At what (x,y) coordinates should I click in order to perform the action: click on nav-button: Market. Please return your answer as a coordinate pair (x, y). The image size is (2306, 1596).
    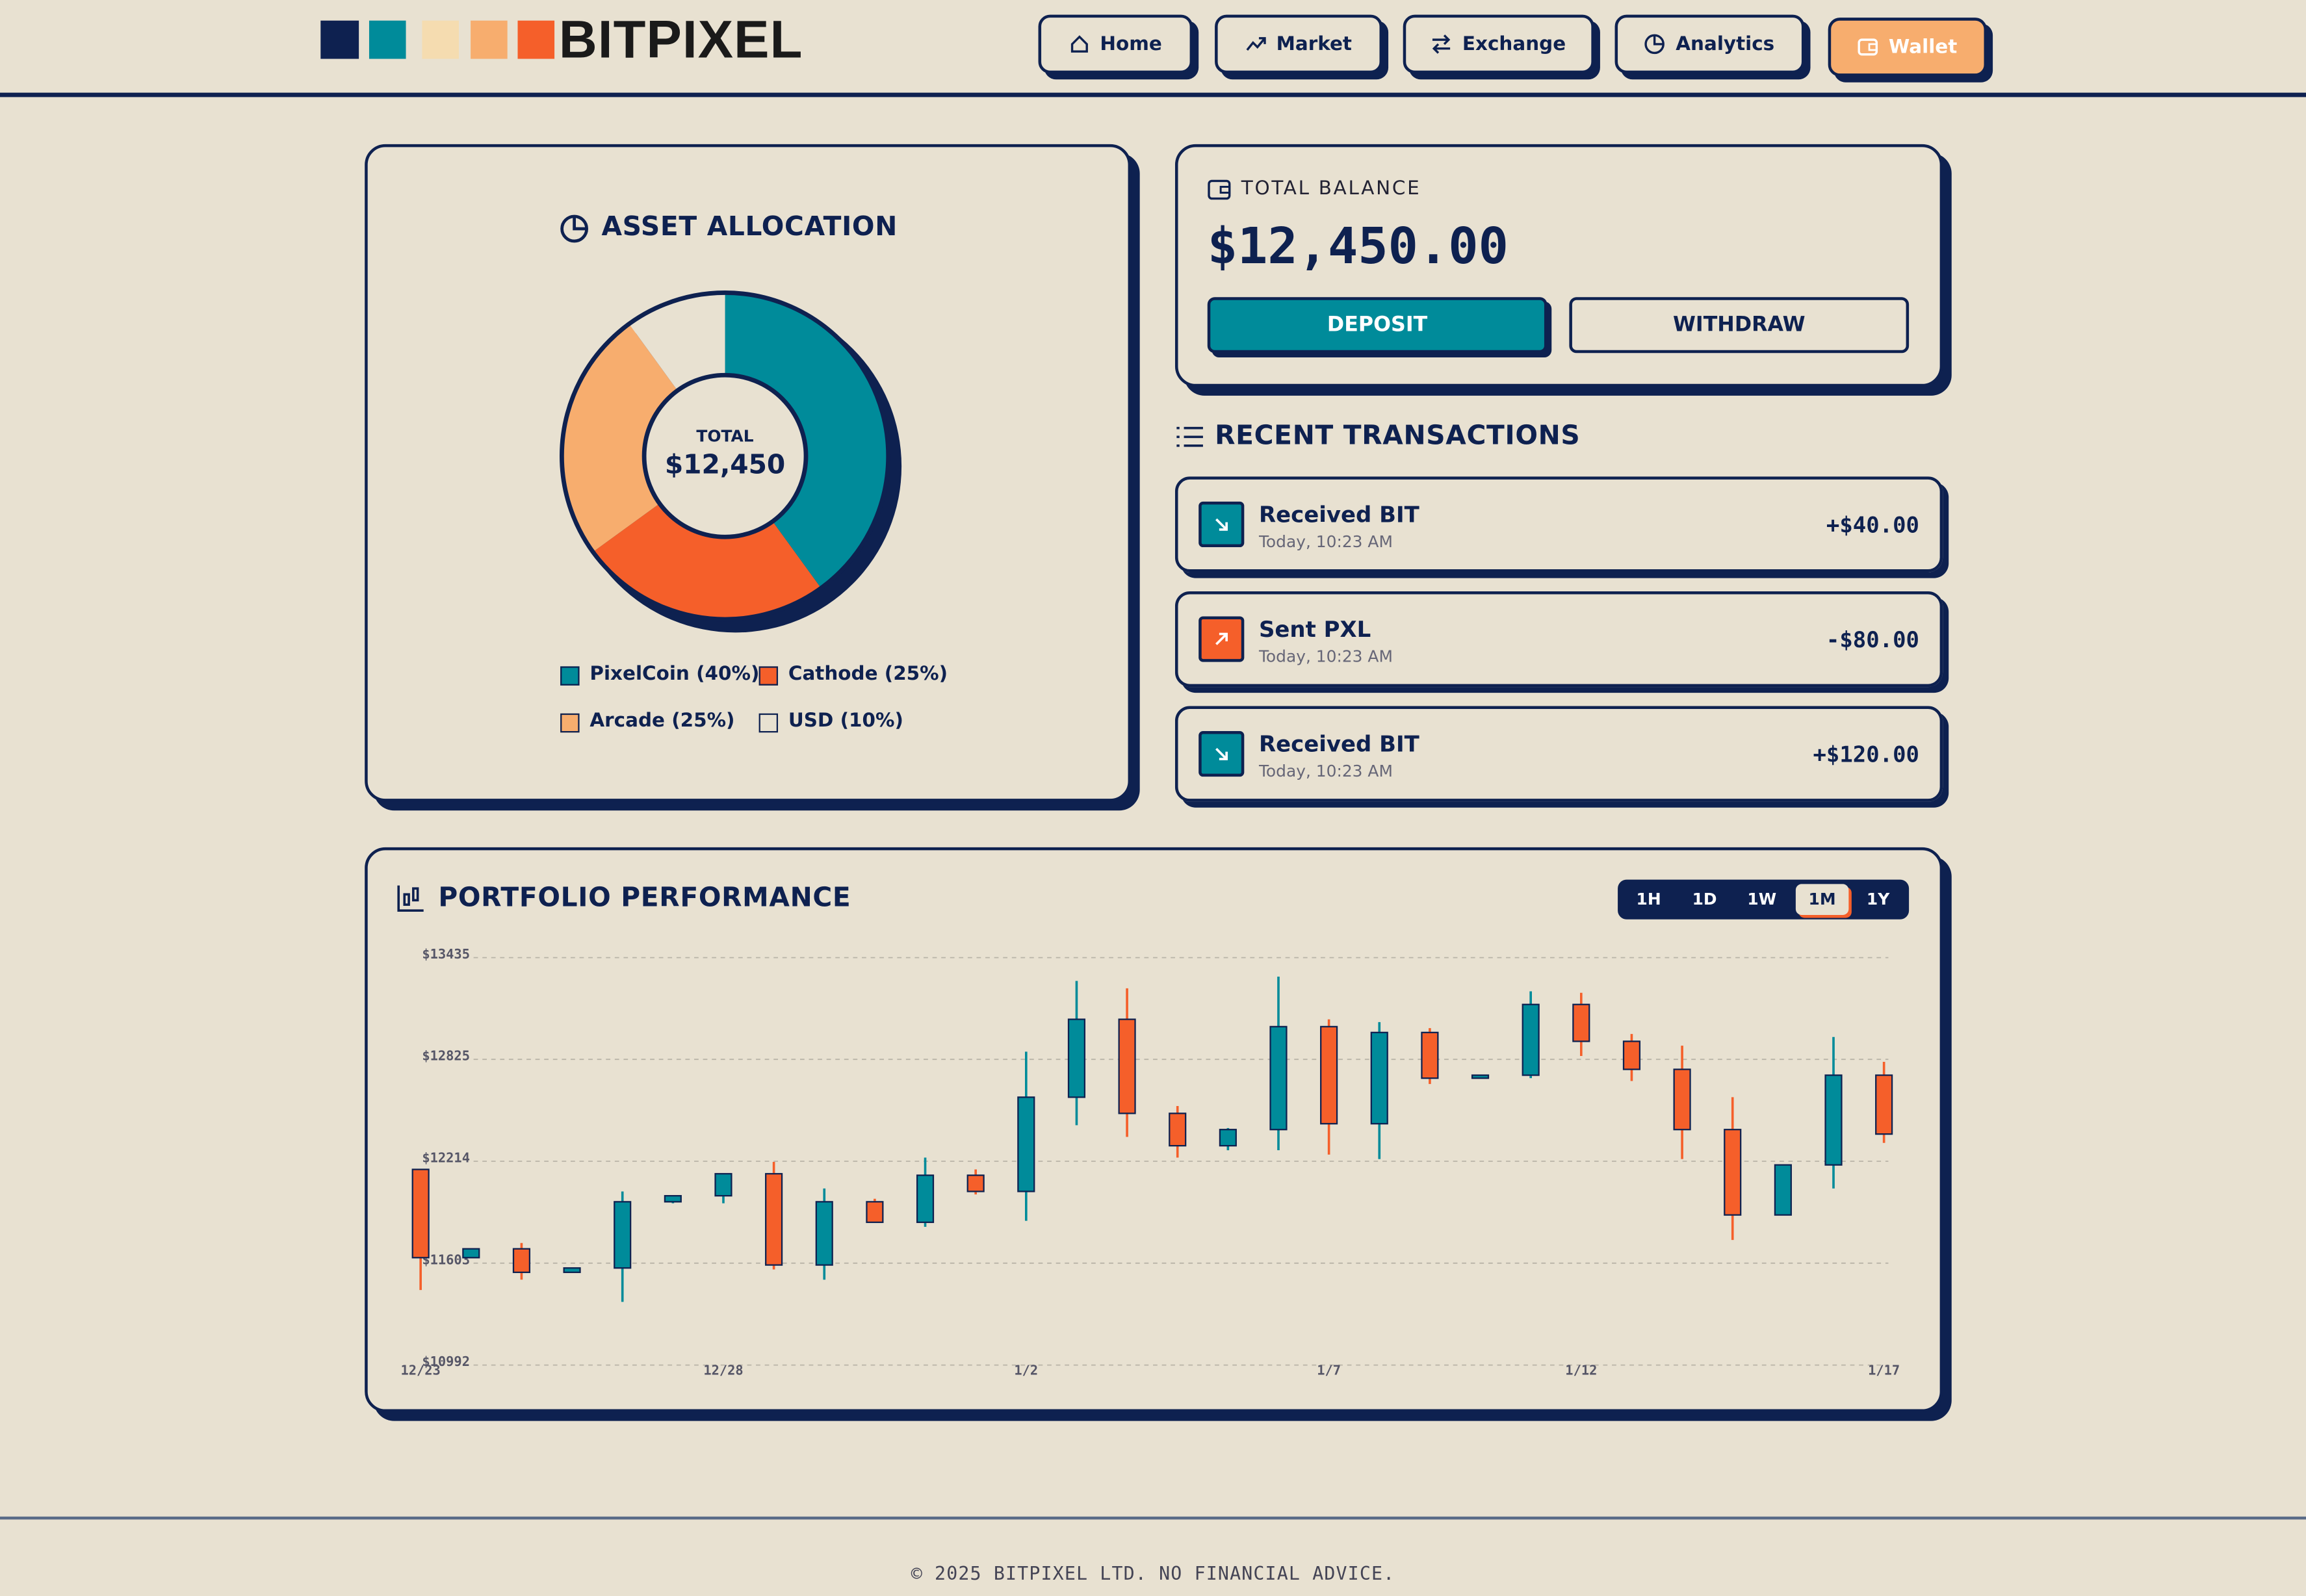
    Looking at the image, I should click on (1299, 44).